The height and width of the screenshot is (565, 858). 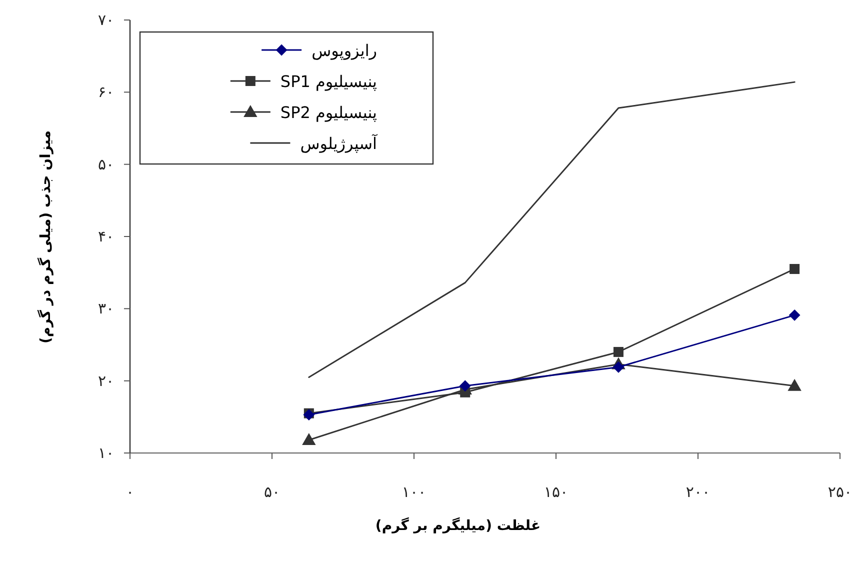 I want to click on x-tick-label: ۱۵۰, so click(x=556, y=492).